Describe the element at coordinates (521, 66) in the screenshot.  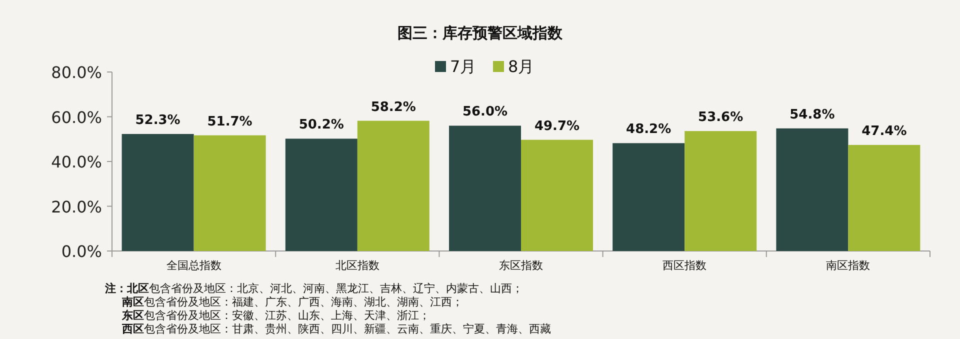
I see `legend-label: 8月` at that location.